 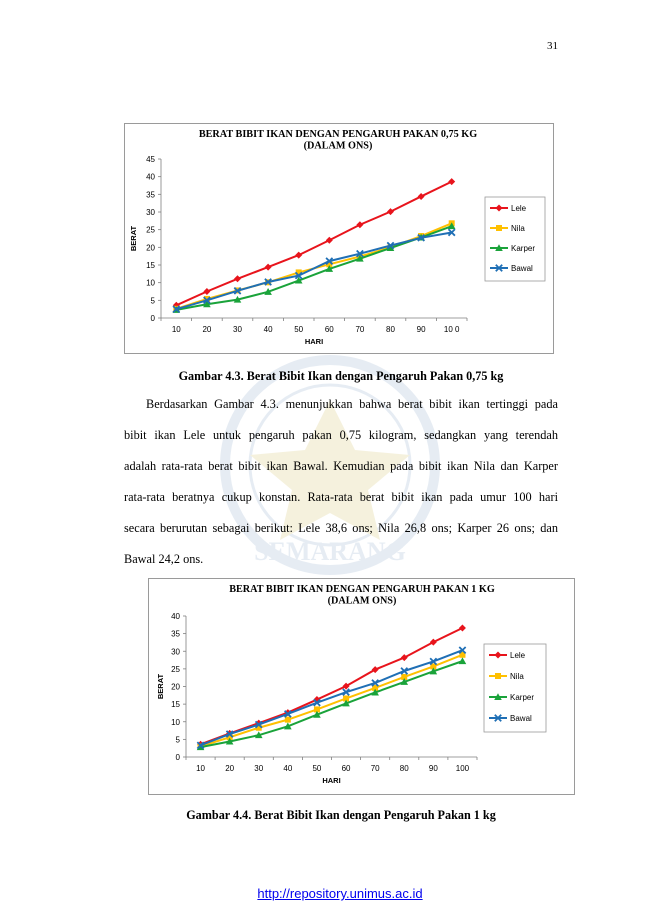 I want to click on legend: Lele Nila Karper Bawal, so click(x=515, y=239).